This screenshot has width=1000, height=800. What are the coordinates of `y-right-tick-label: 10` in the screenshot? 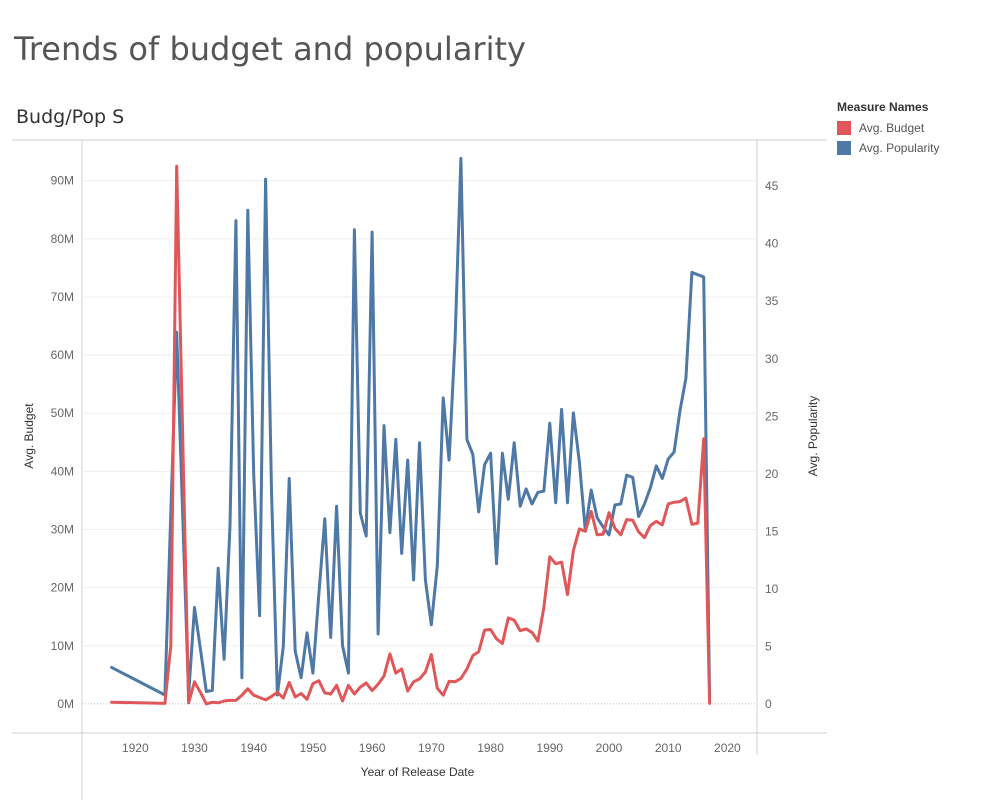 It's located at (772, 589).